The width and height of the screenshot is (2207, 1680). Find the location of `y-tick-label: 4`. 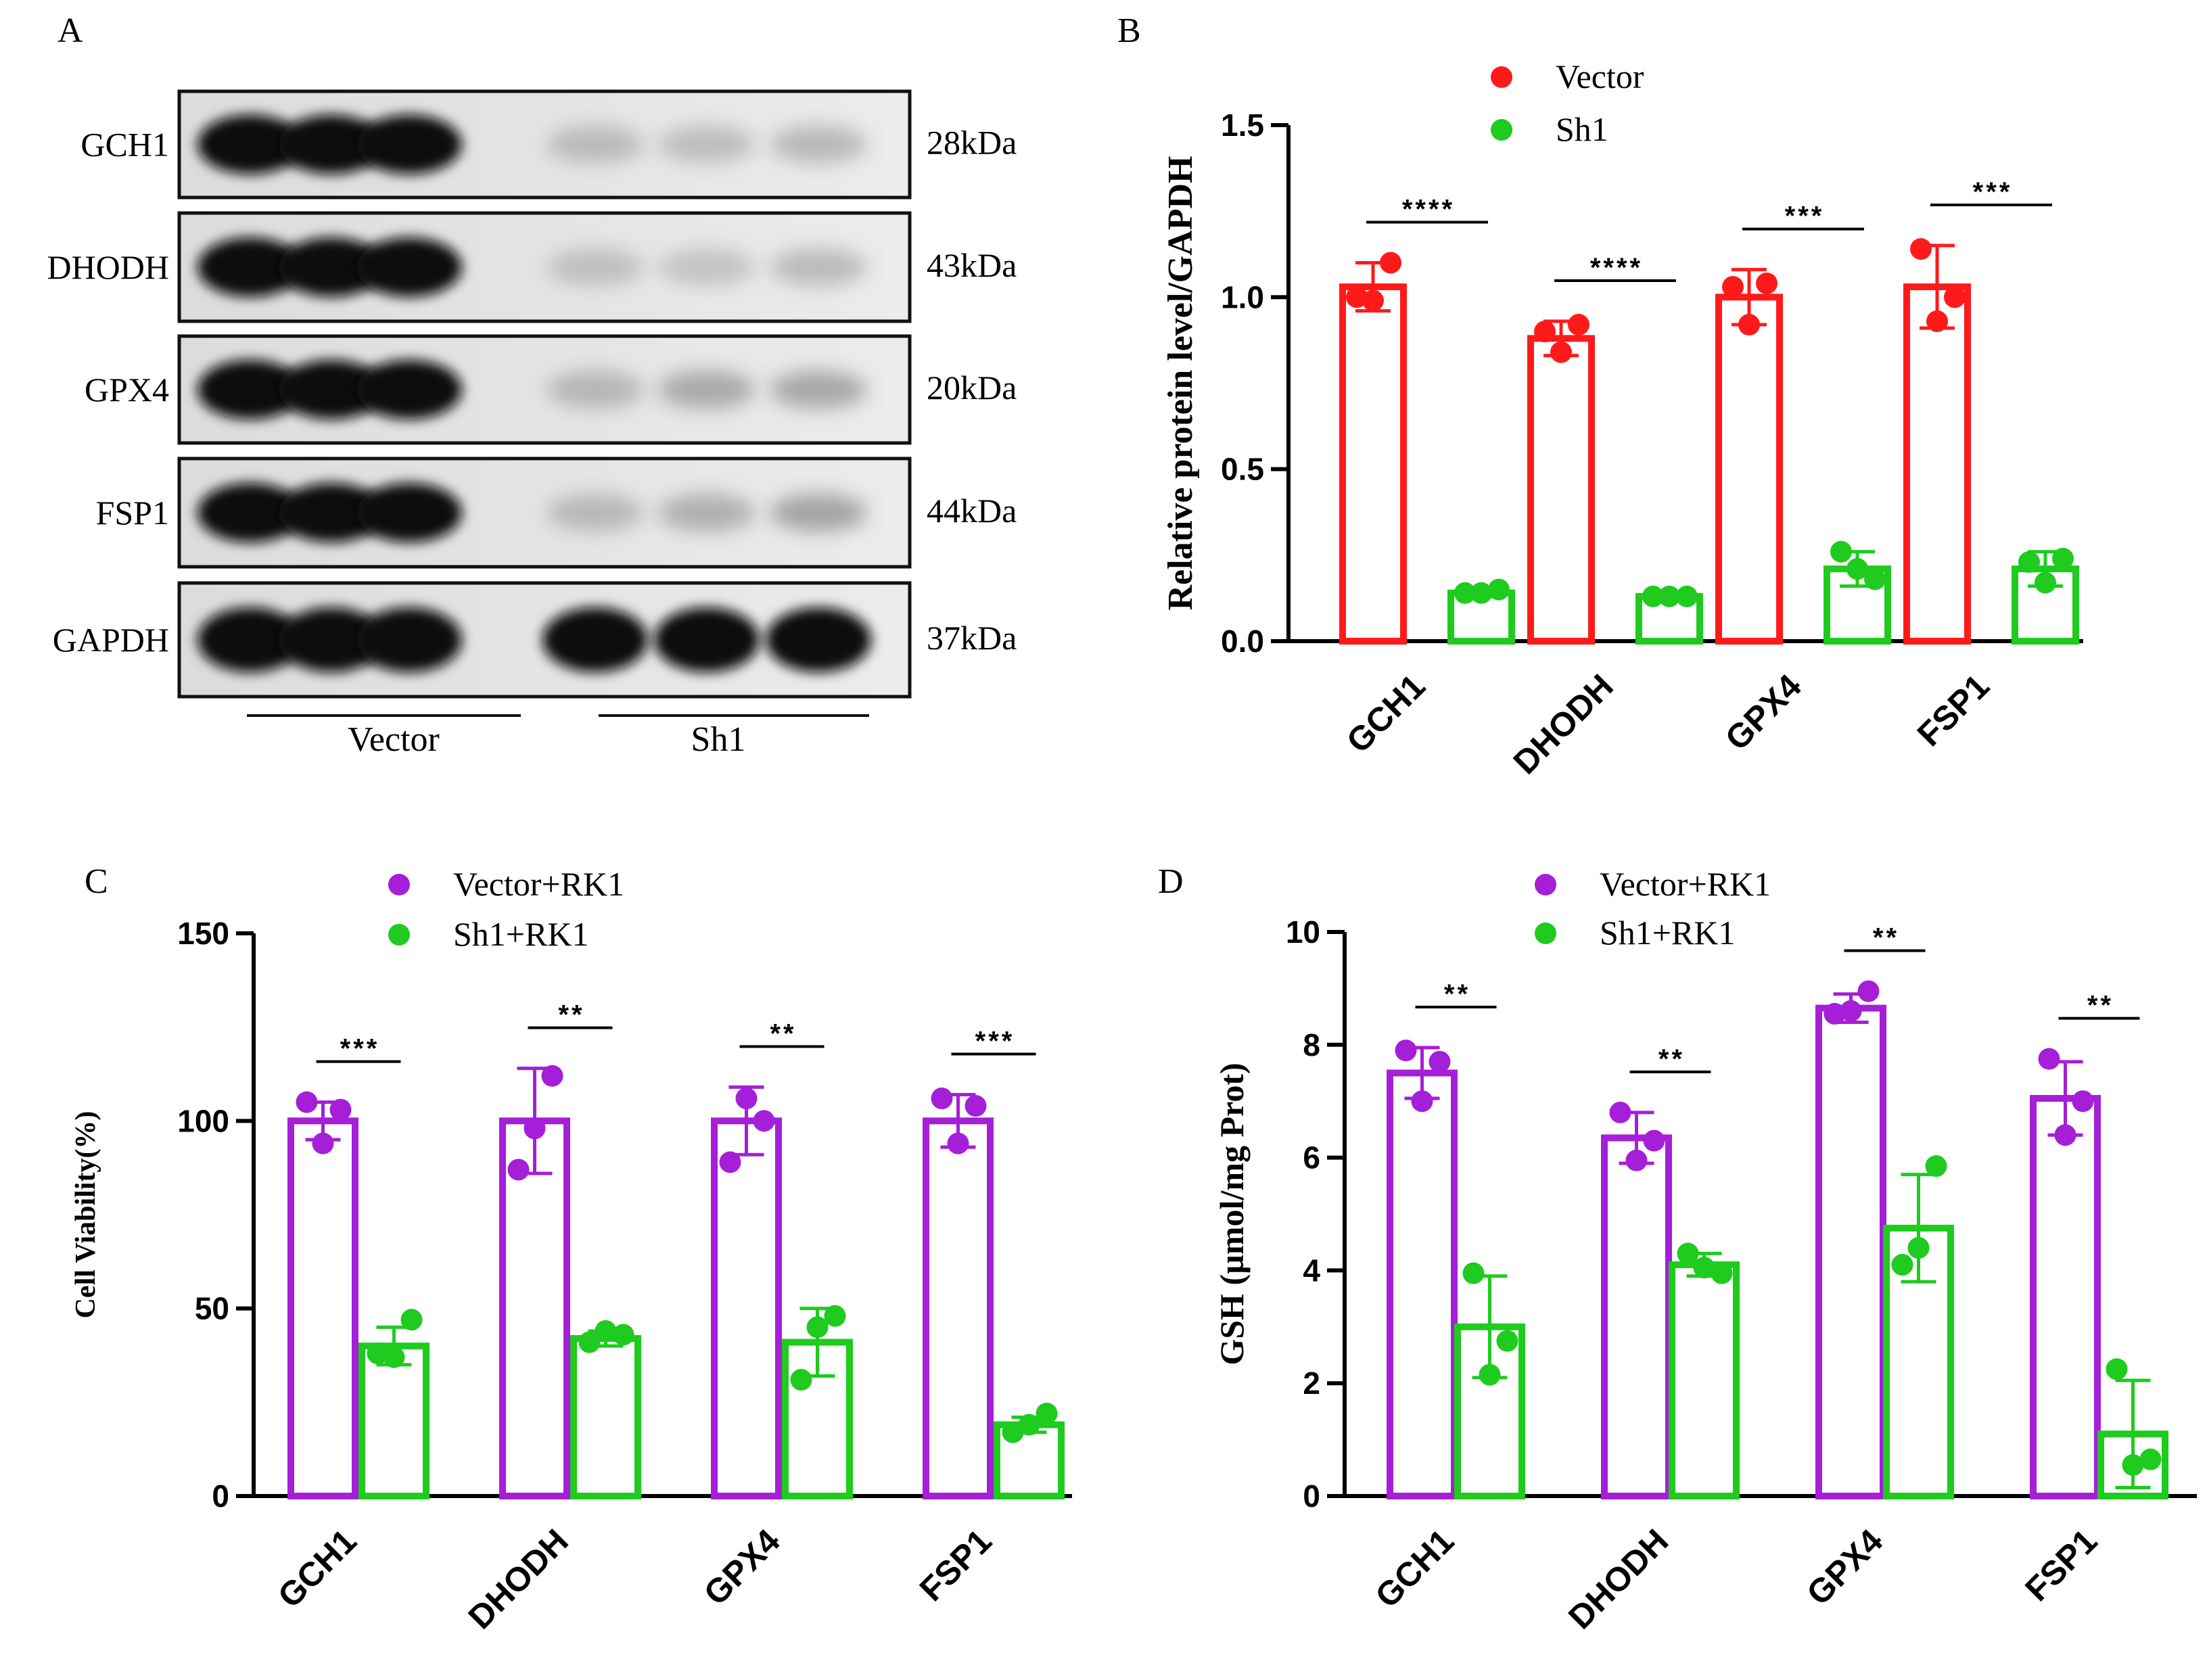

y-tick-label: 4 is located at coordinates (1311, 1270).